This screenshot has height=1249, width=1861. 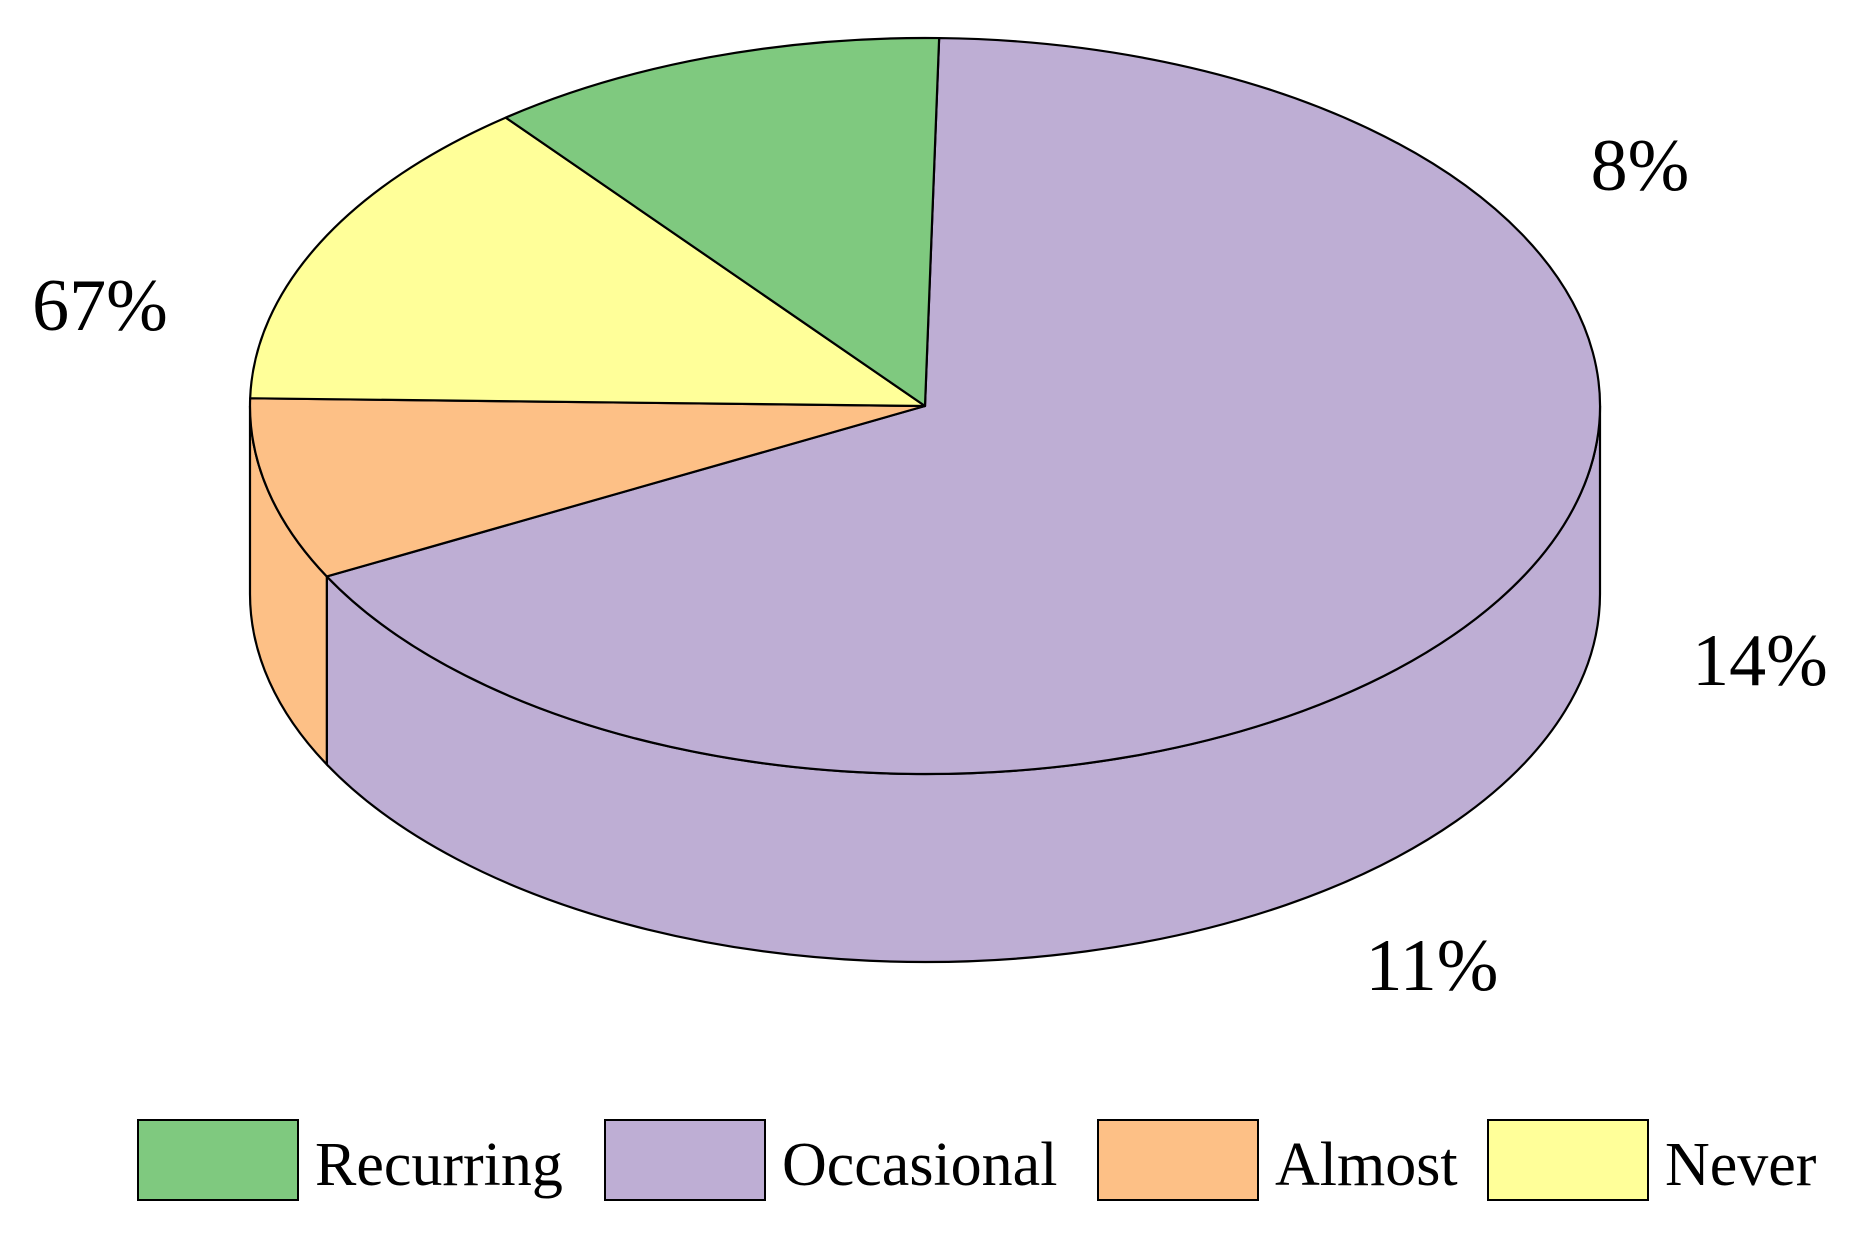 What do you see at coordinates (587, 487) in the screenshot?
I see `pie-slice-almost` at bounding box center [587, 487].